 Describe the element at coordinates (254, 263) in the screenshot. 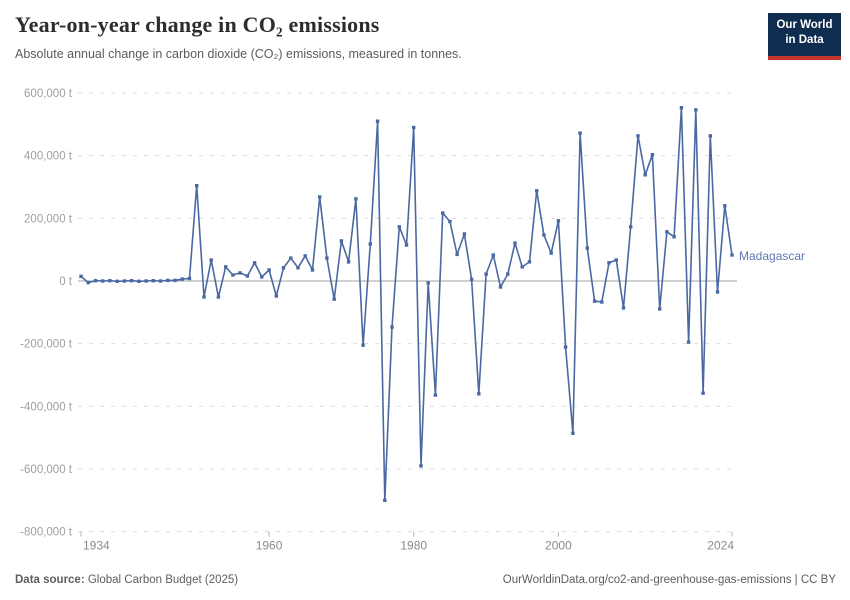

I see `data-point-1958` at that location.